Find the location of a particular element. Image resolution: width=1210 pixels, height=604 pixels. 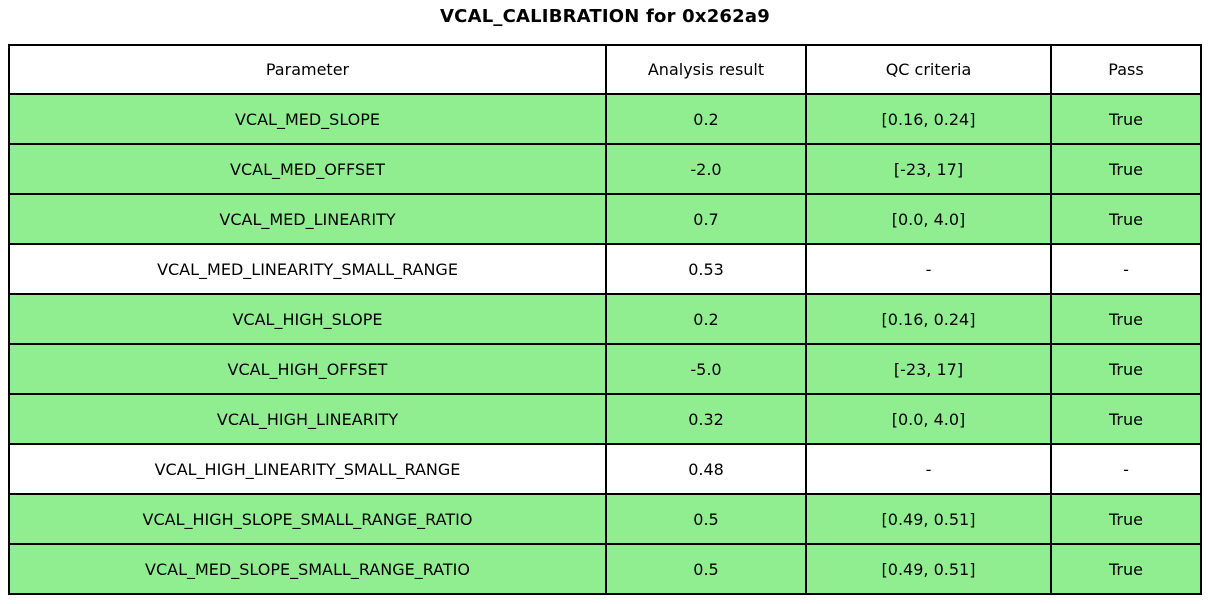

table-row: VCAL_MED_LINEARITY_SMALL_RANGE 0.53 - - is located at coordinates (605, 269).